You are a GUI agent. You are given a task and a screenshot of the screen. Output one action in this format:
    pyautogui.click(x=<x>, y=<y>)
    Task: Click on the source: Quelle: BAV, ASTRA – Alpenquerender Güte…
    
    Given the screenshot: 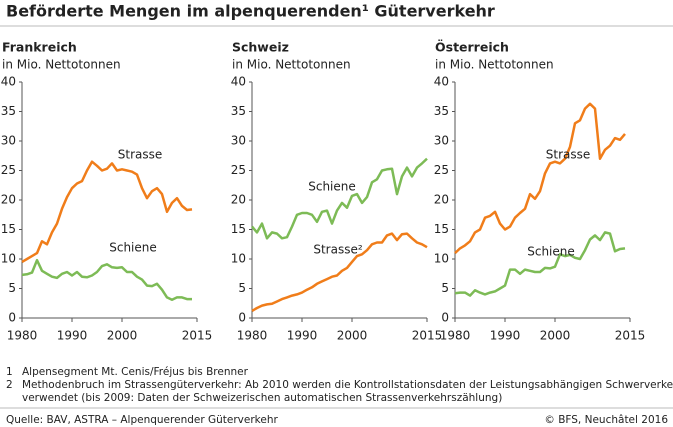 What is the action you would take?
    pyautogui.click(x=142, y=420)
    